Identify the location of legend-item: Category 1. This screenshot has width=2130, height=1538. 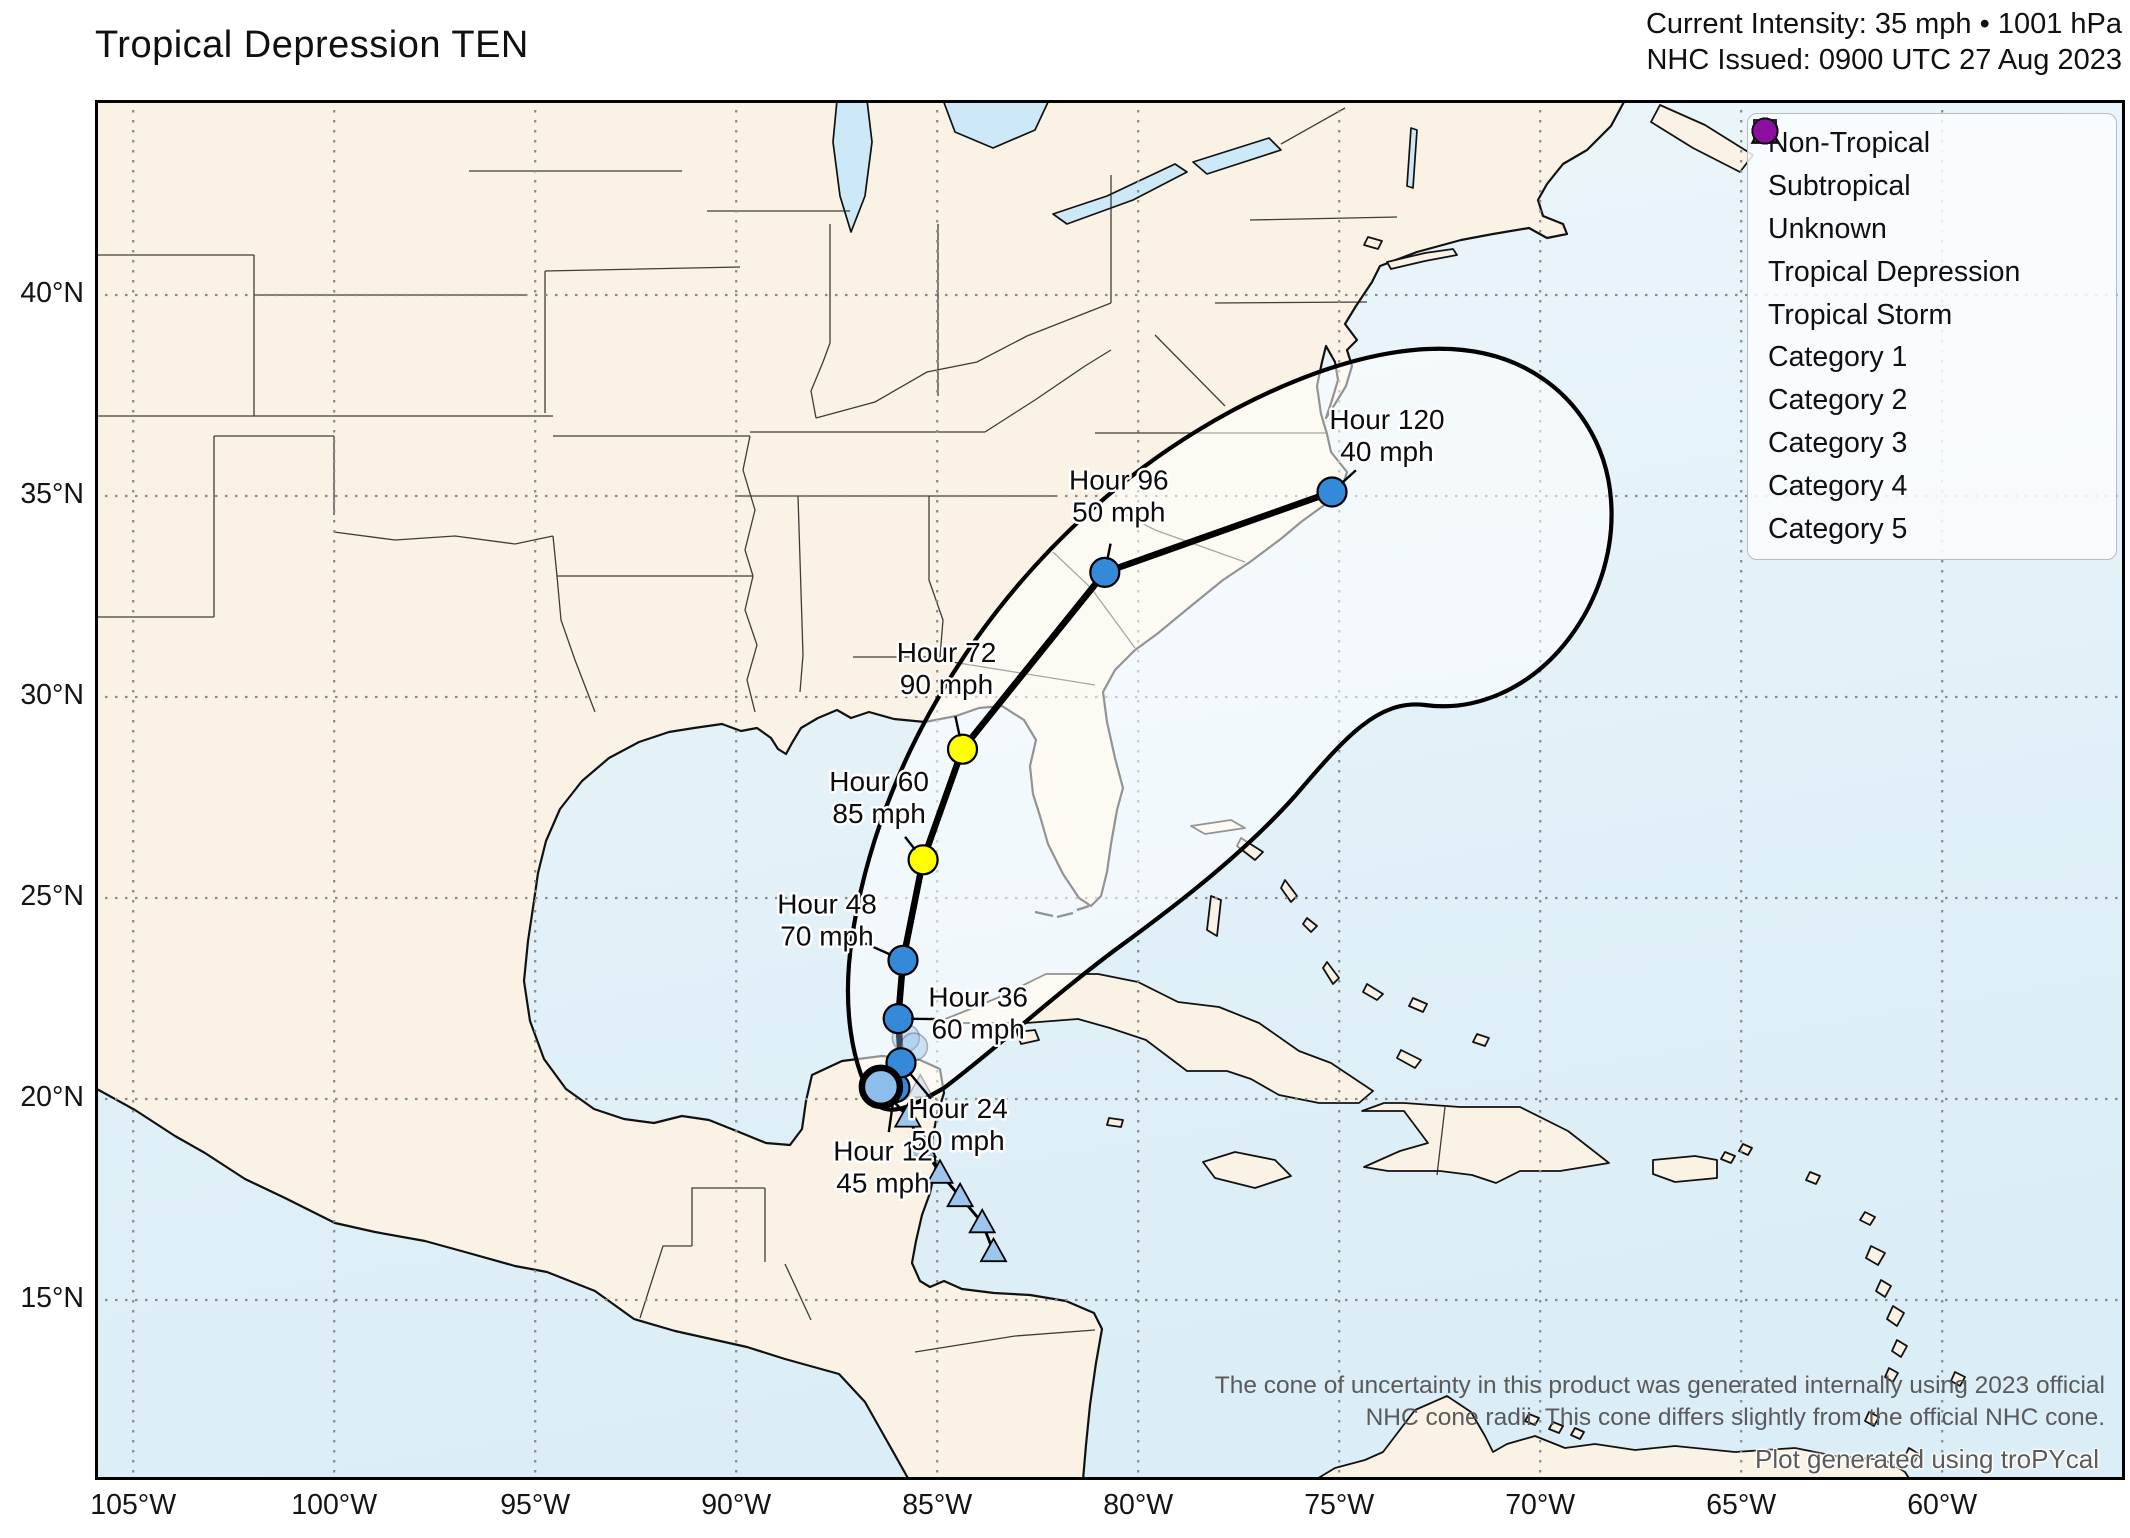
(1932, 247).